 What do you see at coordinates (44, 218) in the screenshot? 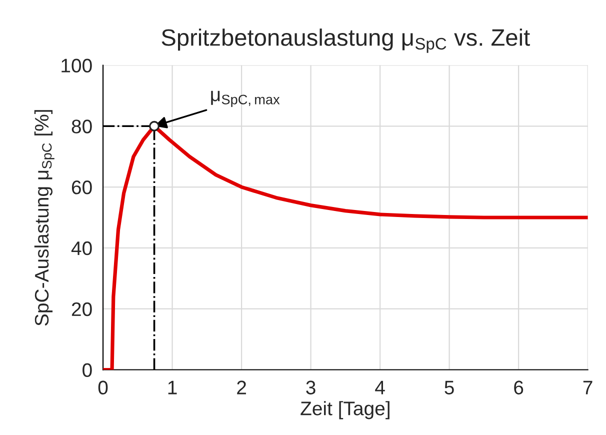
I see `y-axis-title: SpC-Auslastung μ$_{SpC}$ [%]` at bounding box center [44, 218].